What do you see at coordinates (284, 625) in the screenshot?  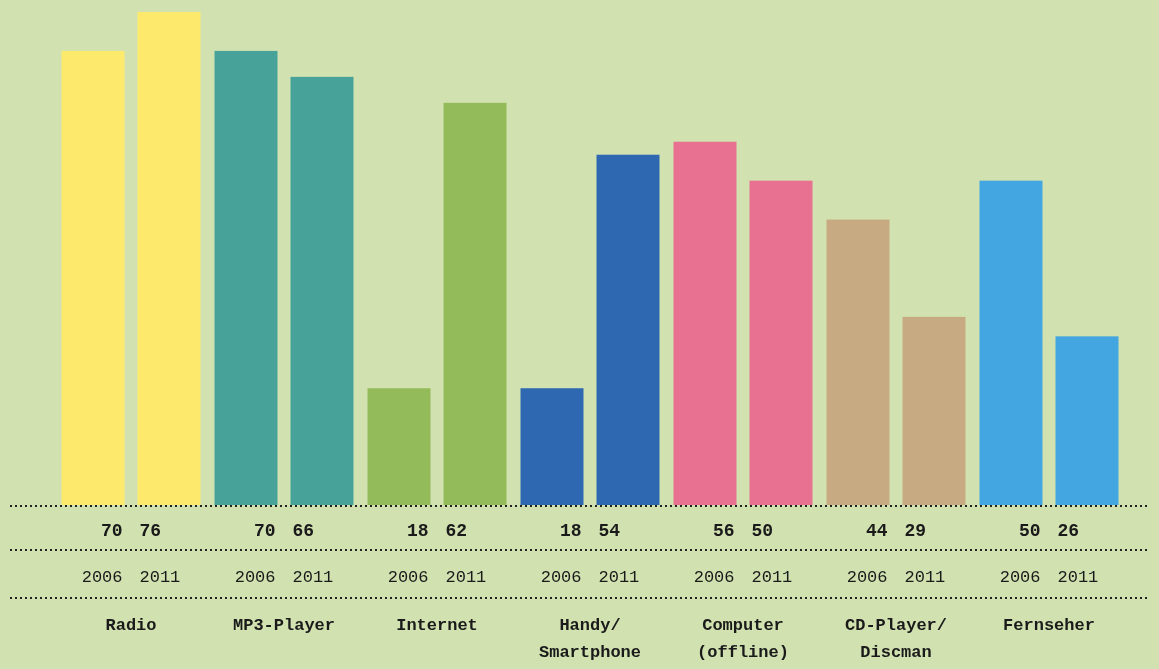 I see `text: MP3-Player` at bounding box center [284, 625].